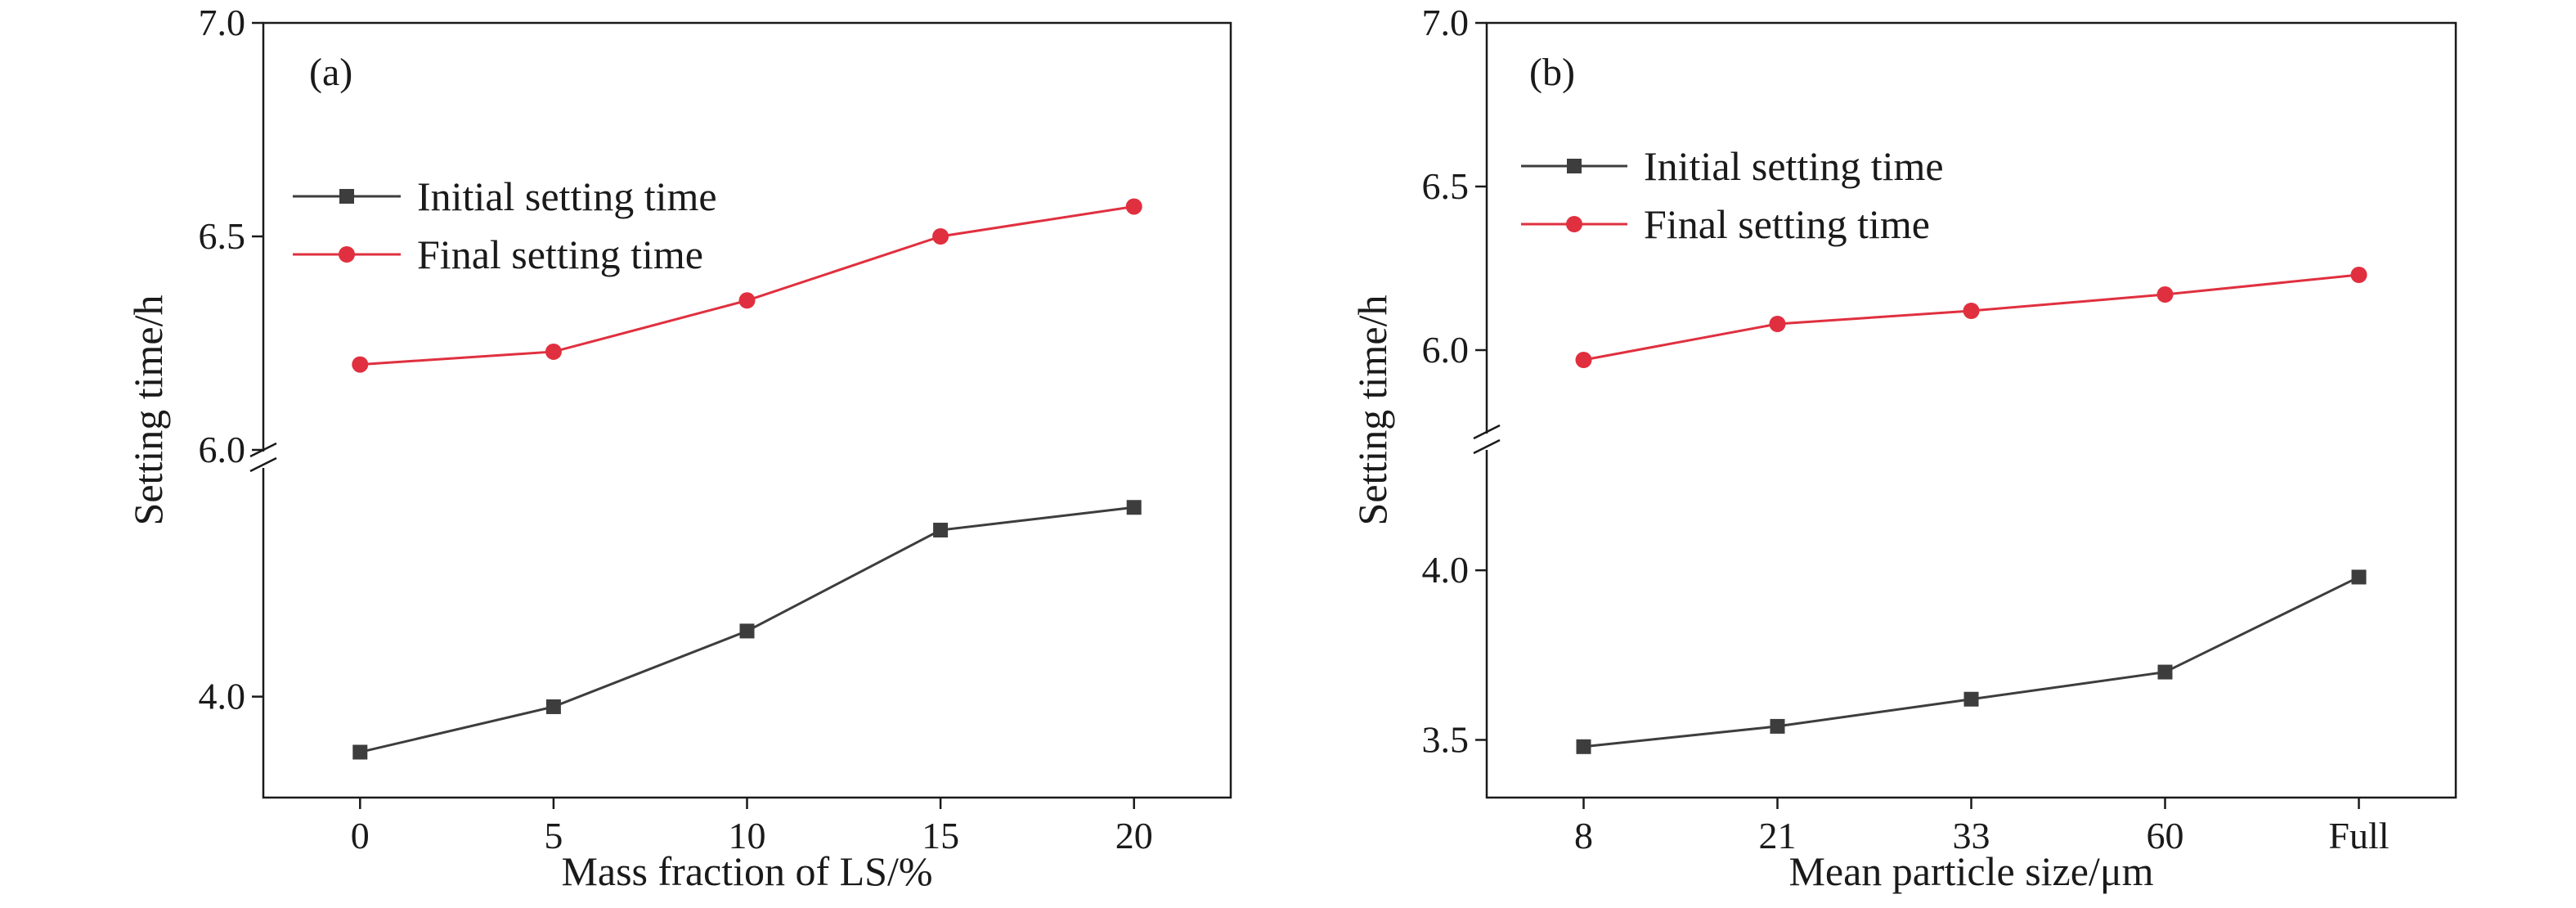 This screenshot has width=2576, height=908. I want to click on x-tick-label: 8, so click(1584, 835).